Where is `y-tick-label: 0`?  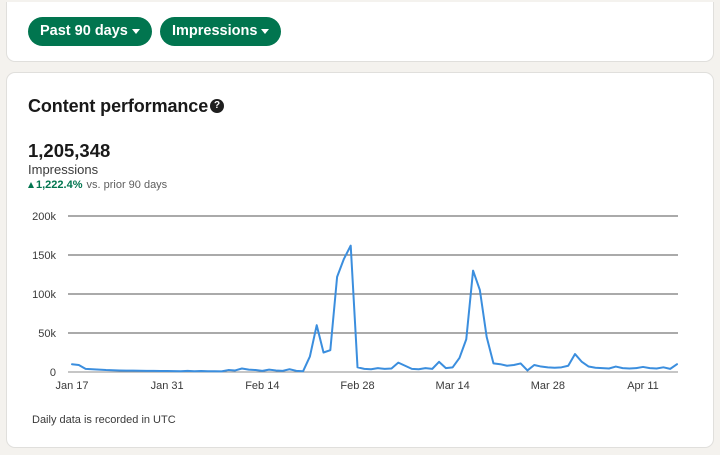
y-tick-label: 0 is located at coordinates (53, 373).